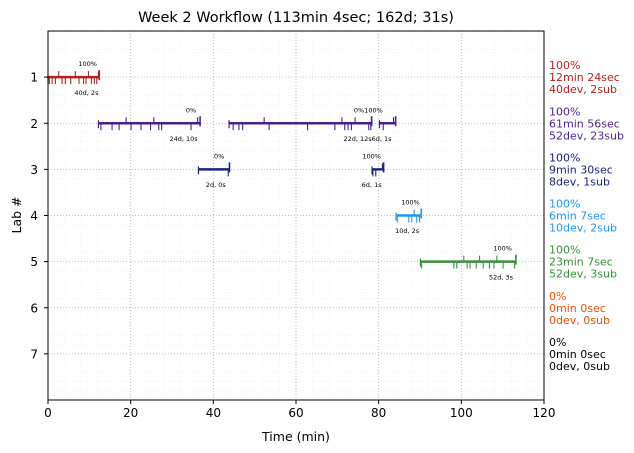 This screenshot has height=453, width=634. What do you see at coordinates (564, 157) in the screenshot?
I see `lab-3-summary-line: 100%` at bounding box center [564, 157].